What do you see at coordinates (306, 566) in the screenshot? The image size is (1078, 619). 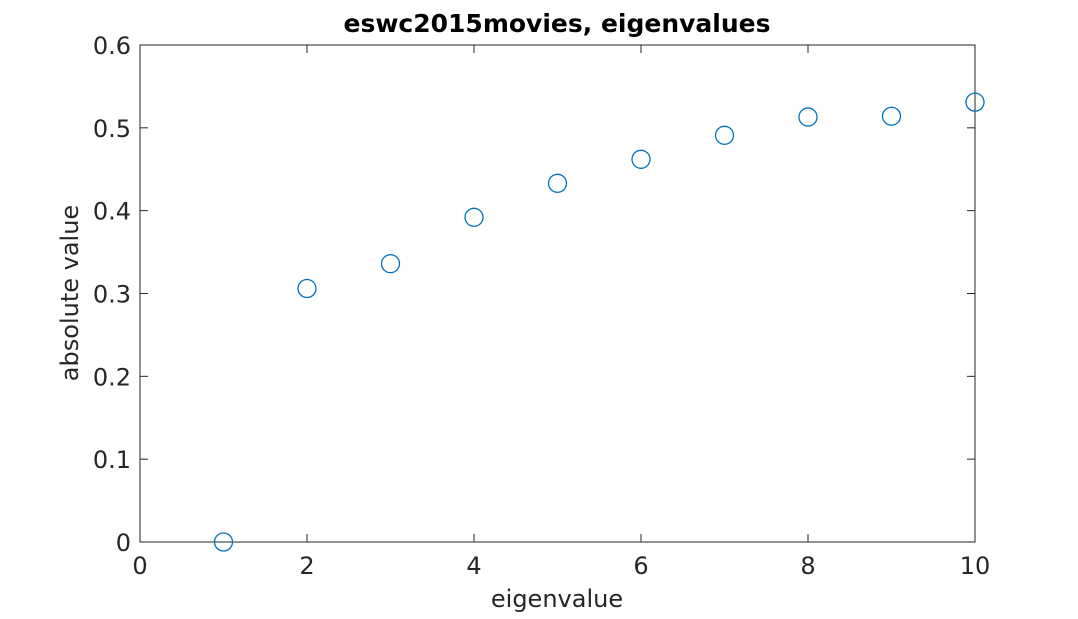 I see `x-tick-label: 2` at bounding box center [306, 566].